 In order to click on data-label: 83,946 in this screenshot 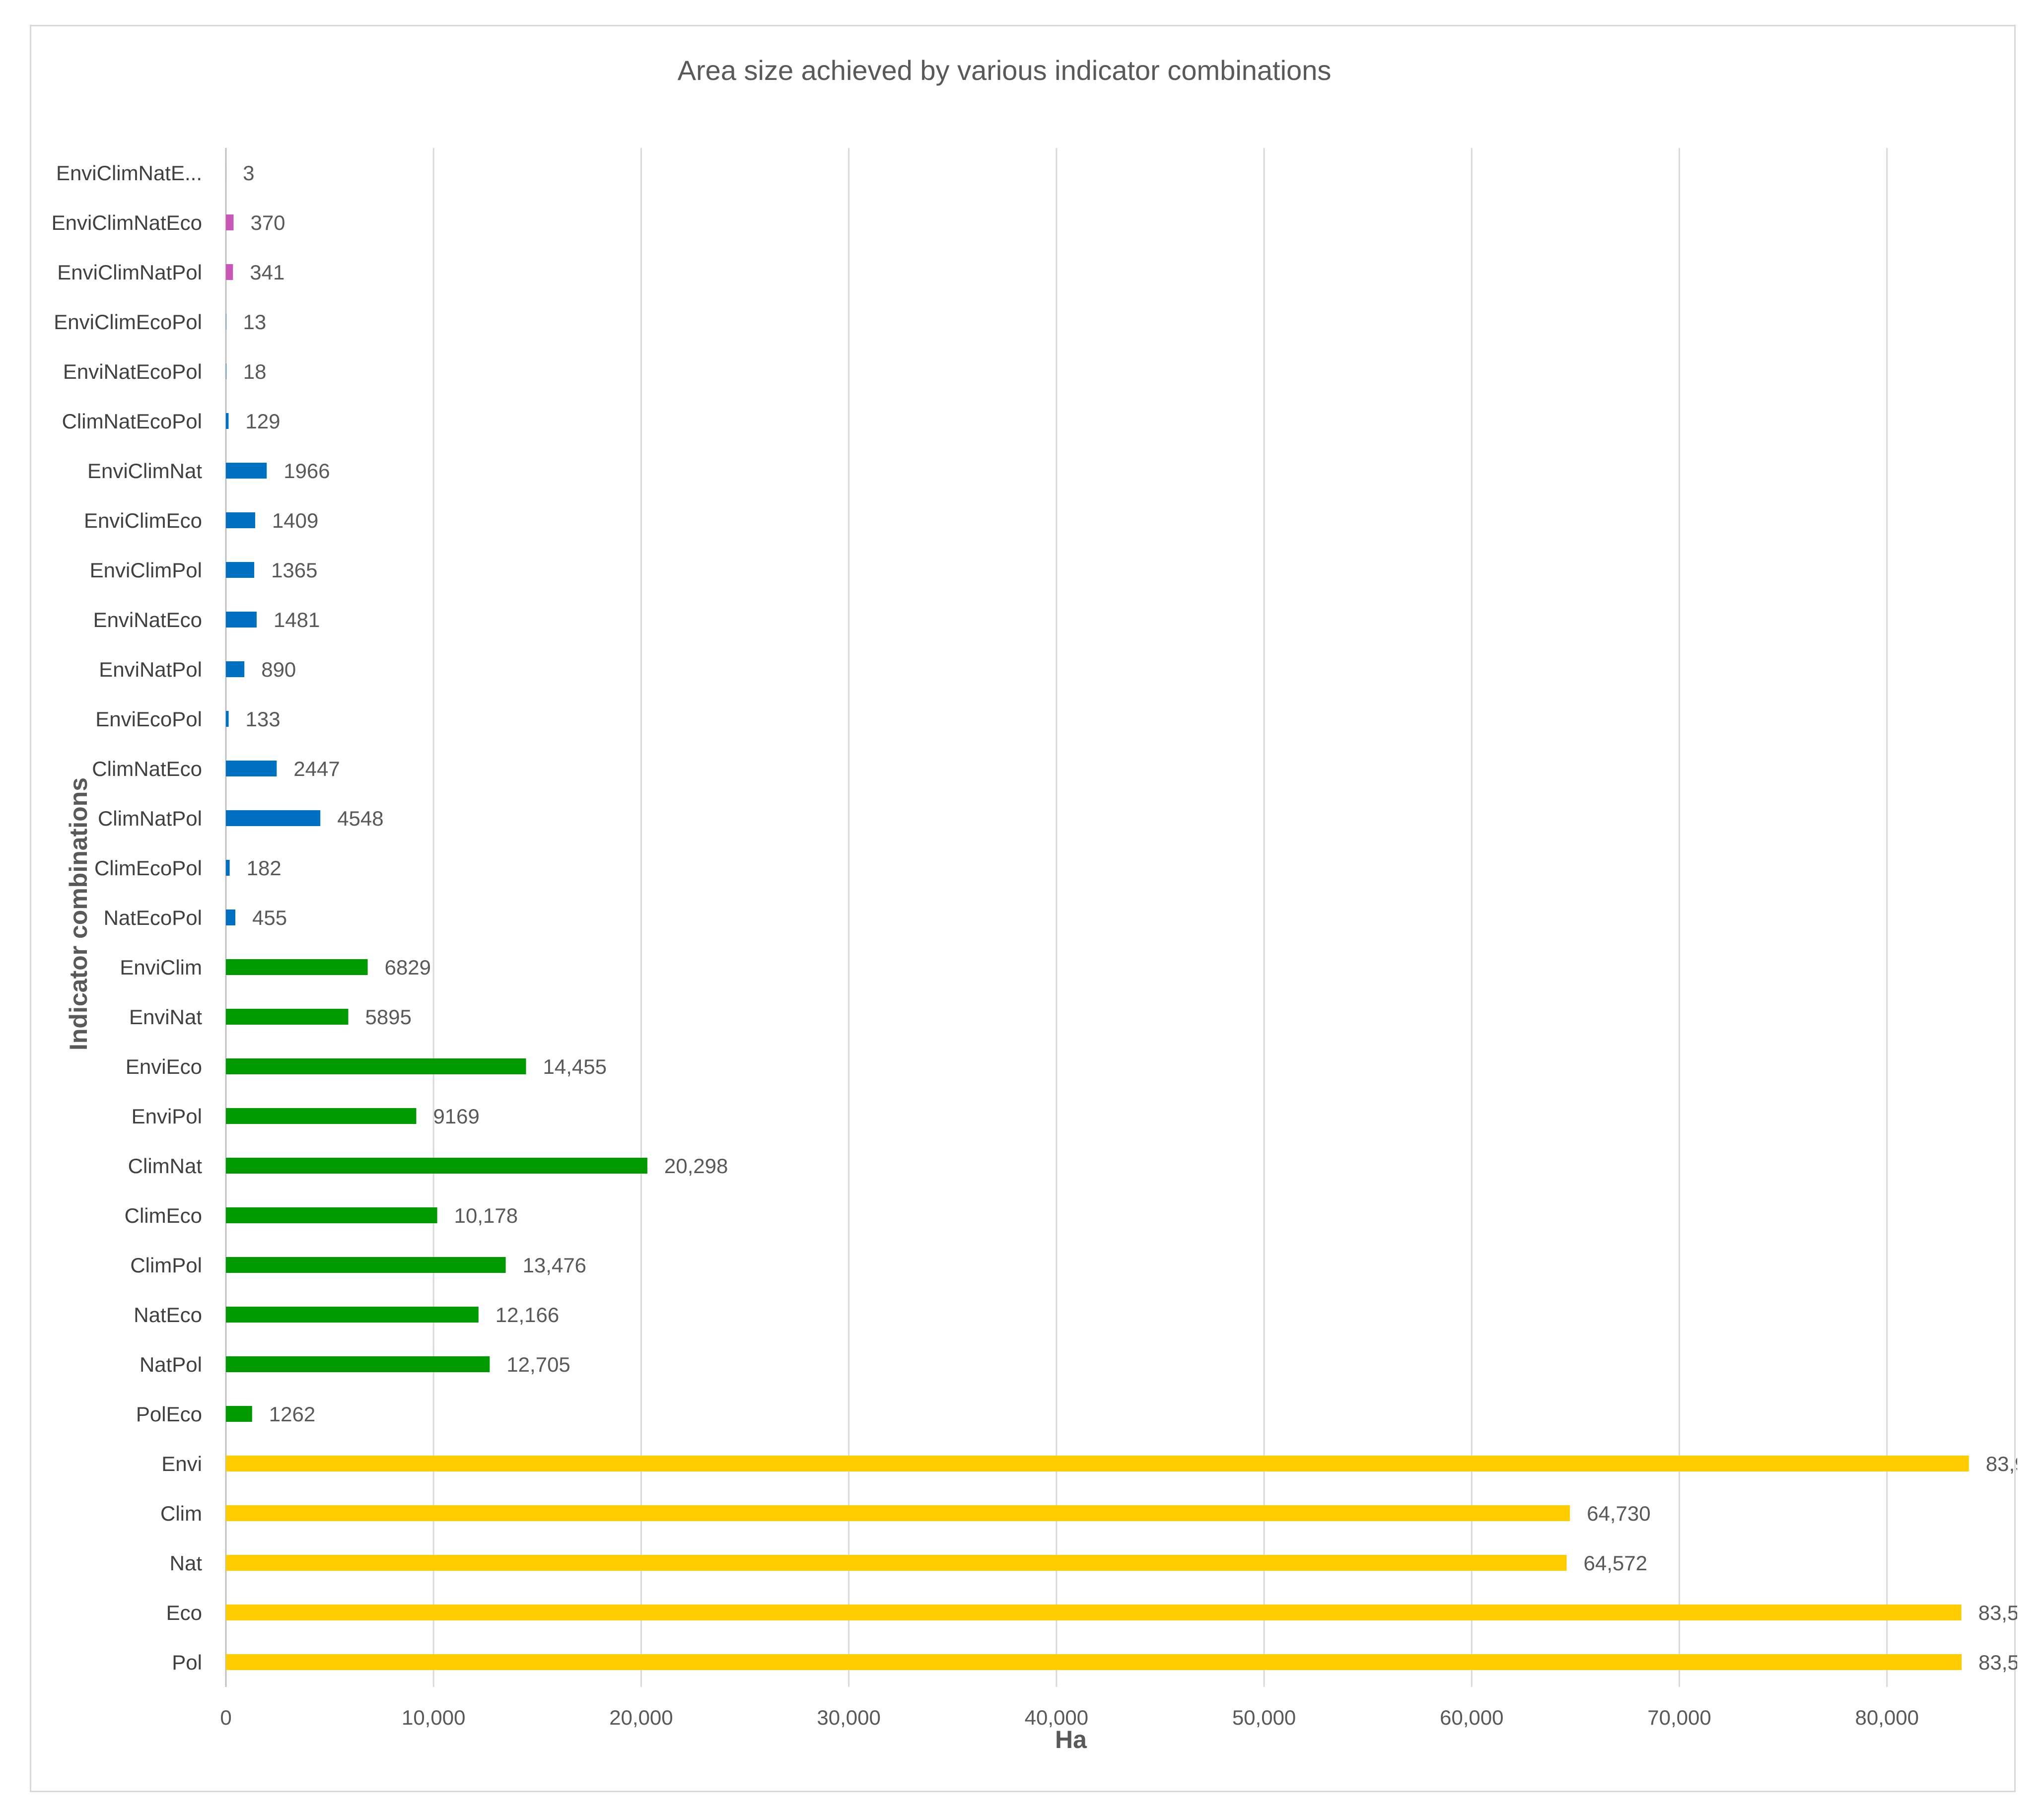, I will do `click(2002, 1463)`.